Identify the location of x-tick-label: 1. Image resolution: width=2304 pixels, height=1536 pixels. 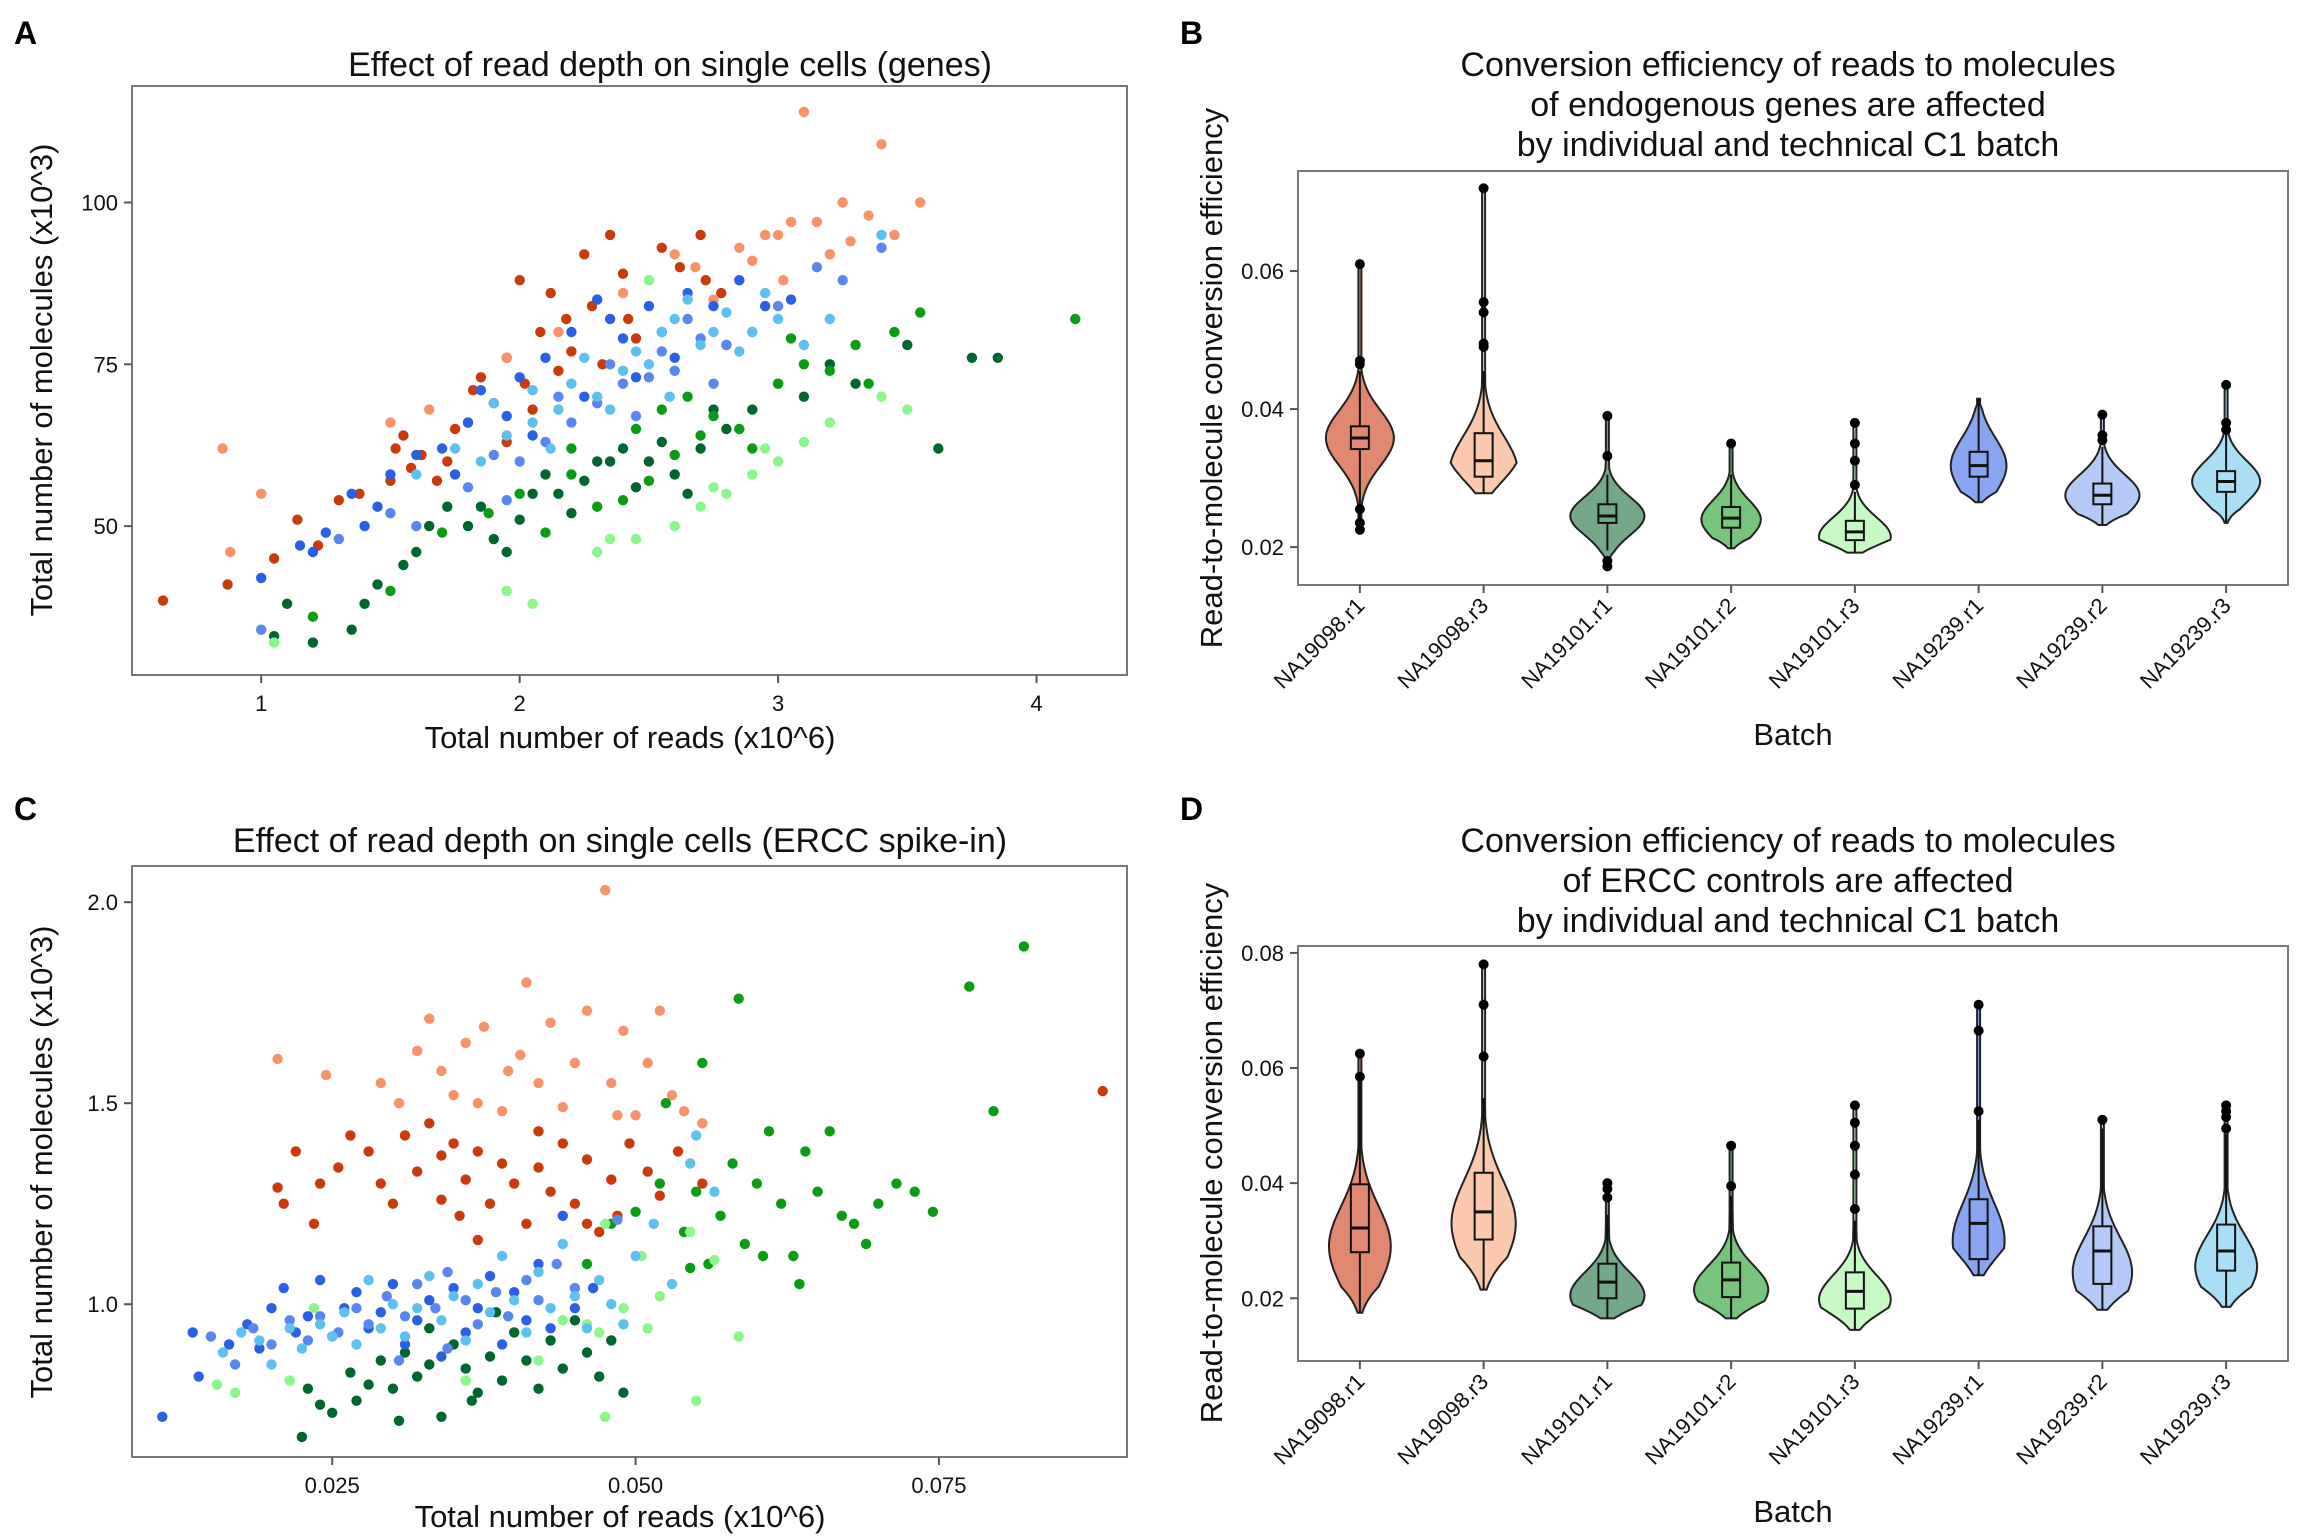
(261, 703).